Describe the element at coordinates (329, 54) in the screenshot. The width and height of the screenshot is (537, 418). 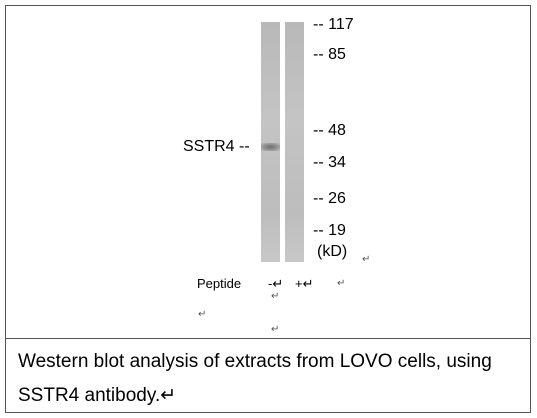
I see `marker-label: -- 85` at that location.